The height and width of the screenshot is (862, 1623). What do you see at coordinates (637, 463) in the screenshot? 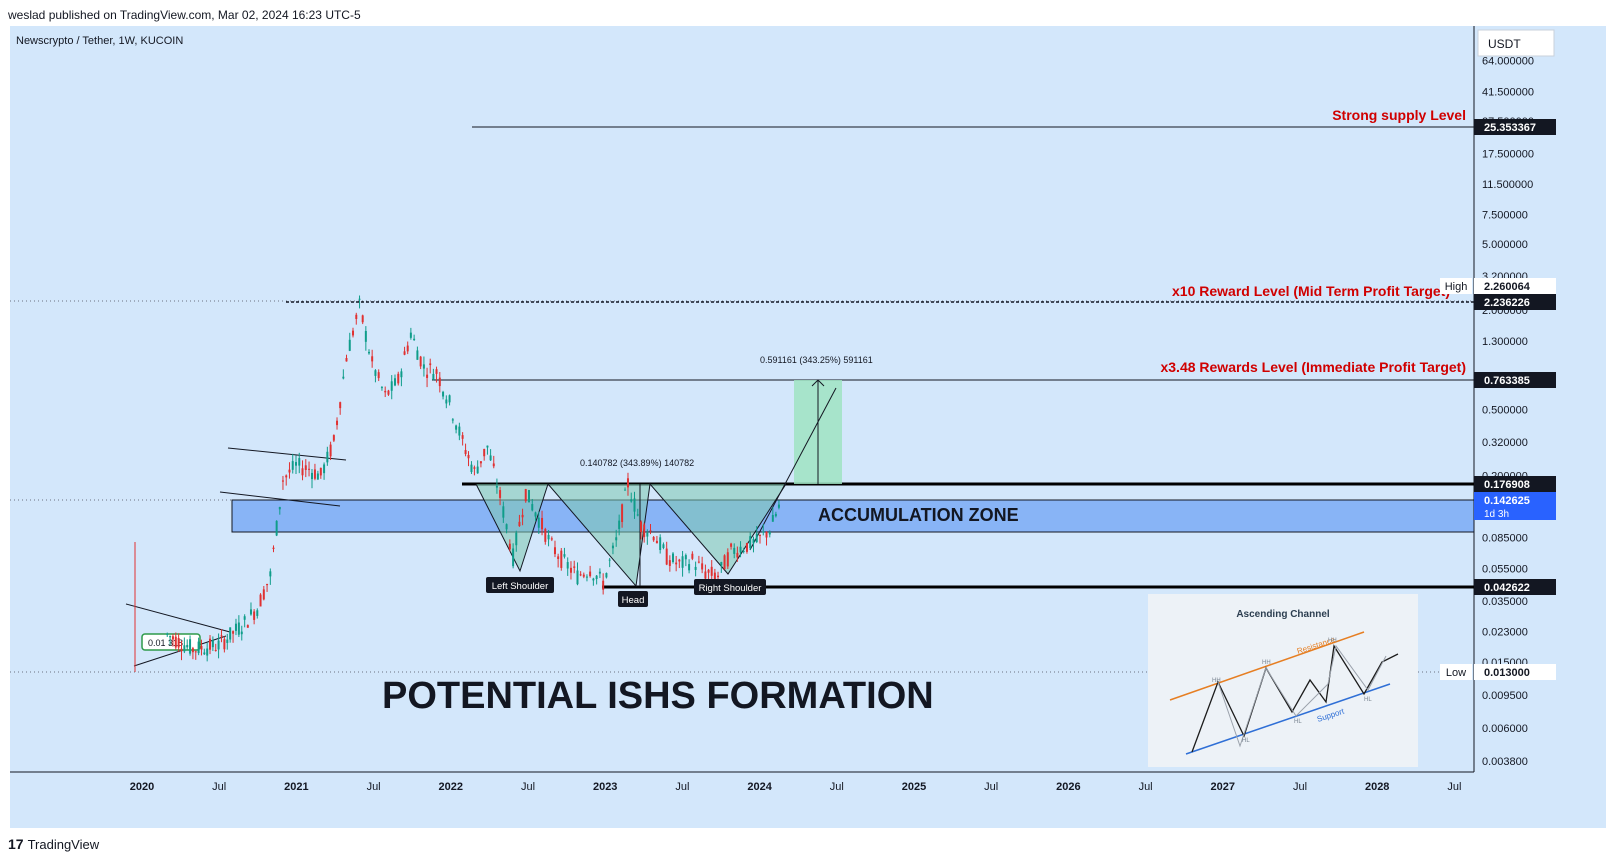
I see `measure-label-1: 0.140782 (343.89%) 140782` at bounding box center [637, 463].